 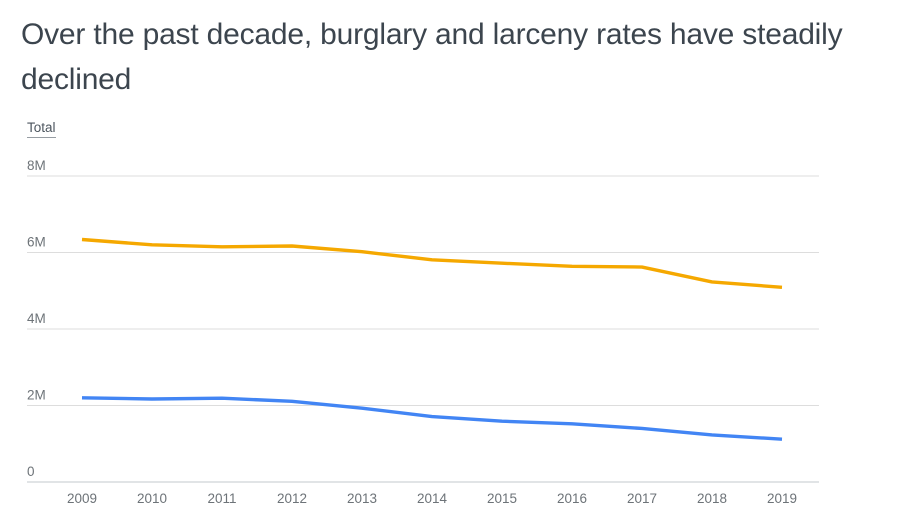 I want to click on y-tick-label-2M: 2M, so click(x=36, y=395).